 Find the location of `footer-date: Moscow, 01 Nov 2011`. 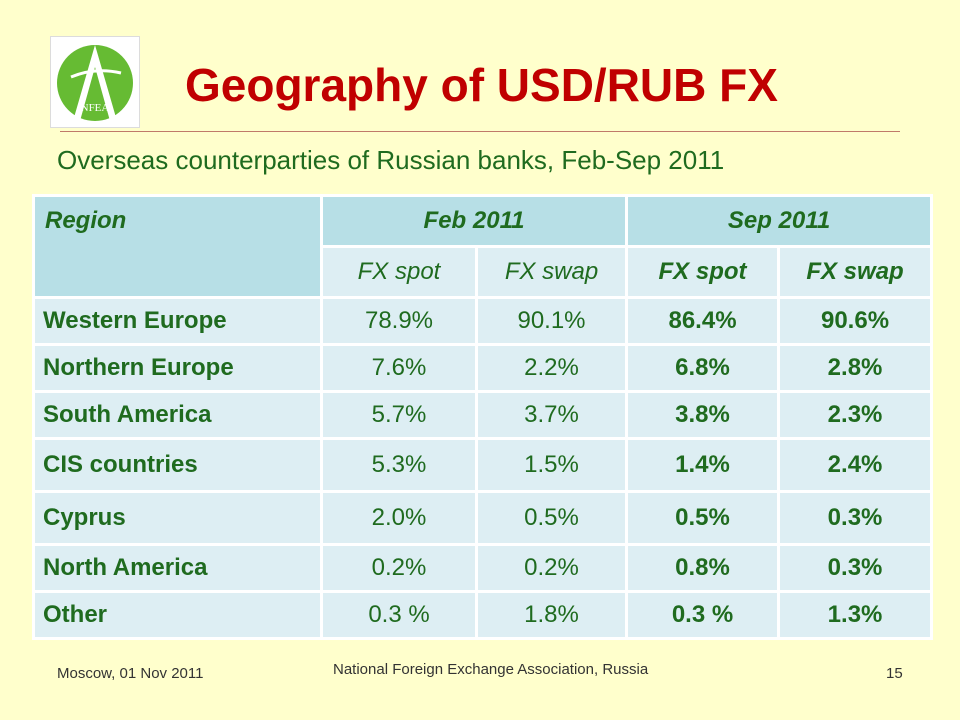

footer-date: Moscow, 01 Nov 2011 is located at coordinates (130, 673).